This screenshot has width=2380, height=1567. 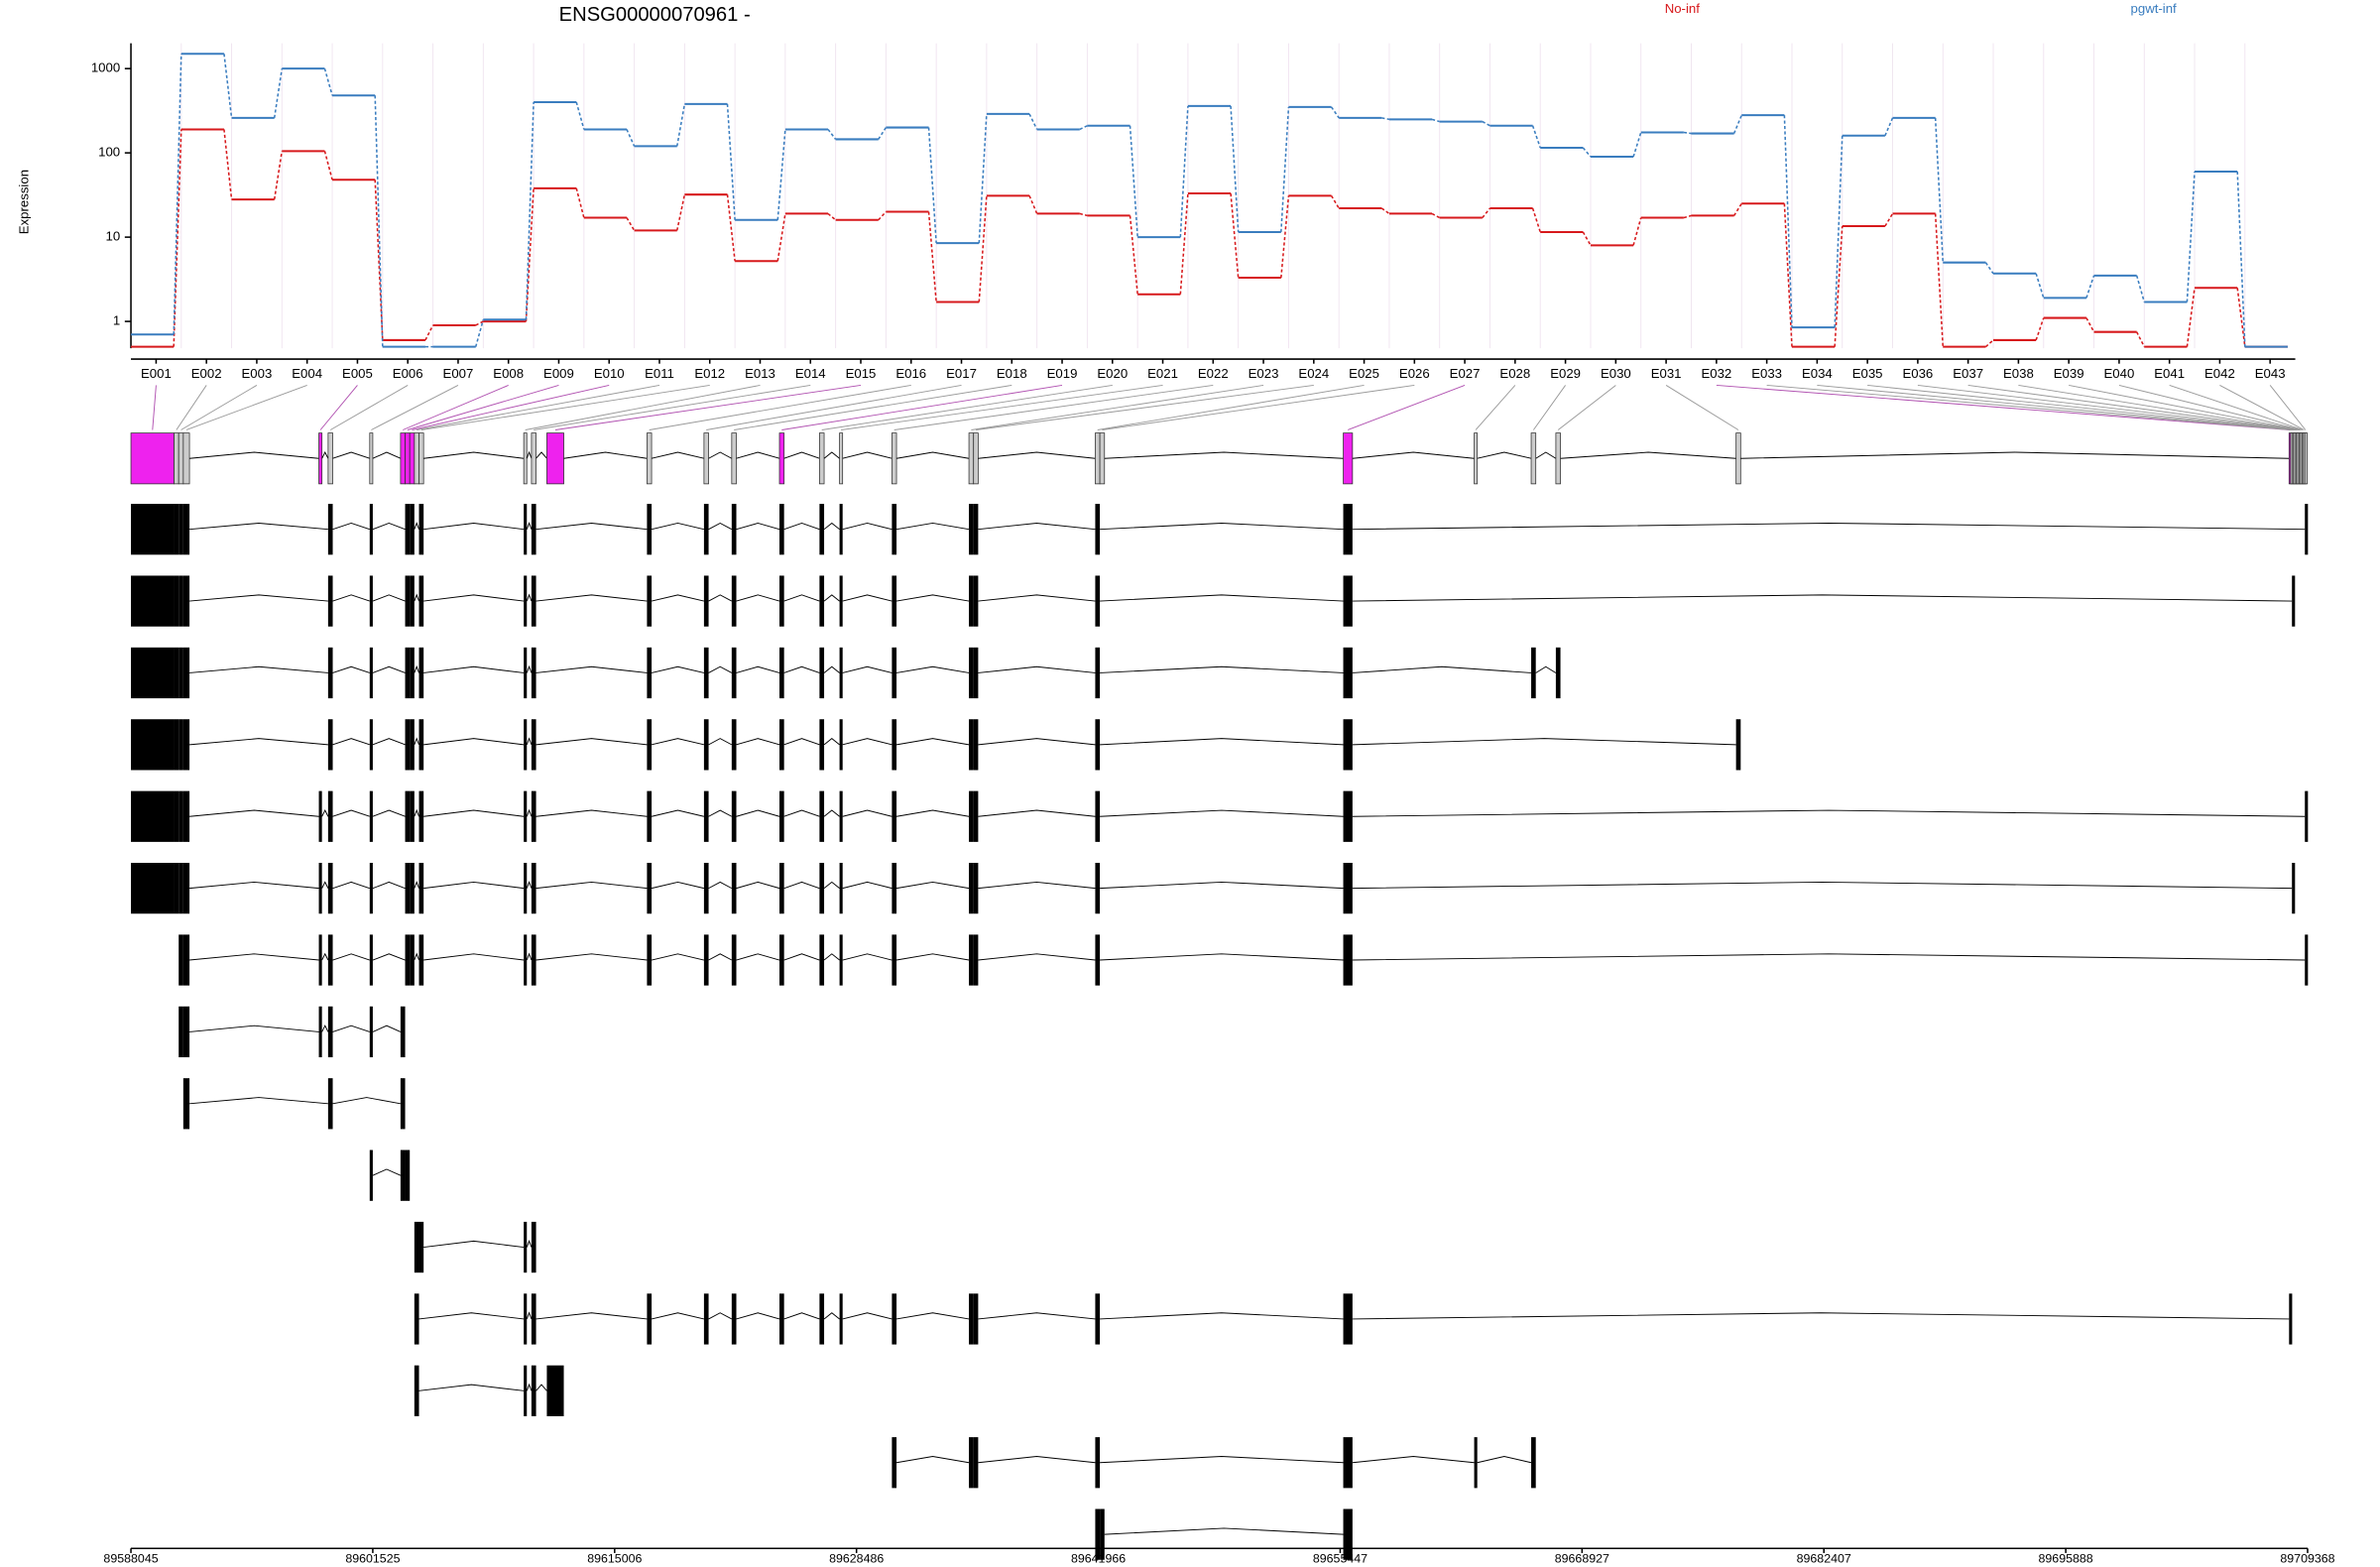 I want to click on y-tick-label: 100, so click(x=109, y=152).